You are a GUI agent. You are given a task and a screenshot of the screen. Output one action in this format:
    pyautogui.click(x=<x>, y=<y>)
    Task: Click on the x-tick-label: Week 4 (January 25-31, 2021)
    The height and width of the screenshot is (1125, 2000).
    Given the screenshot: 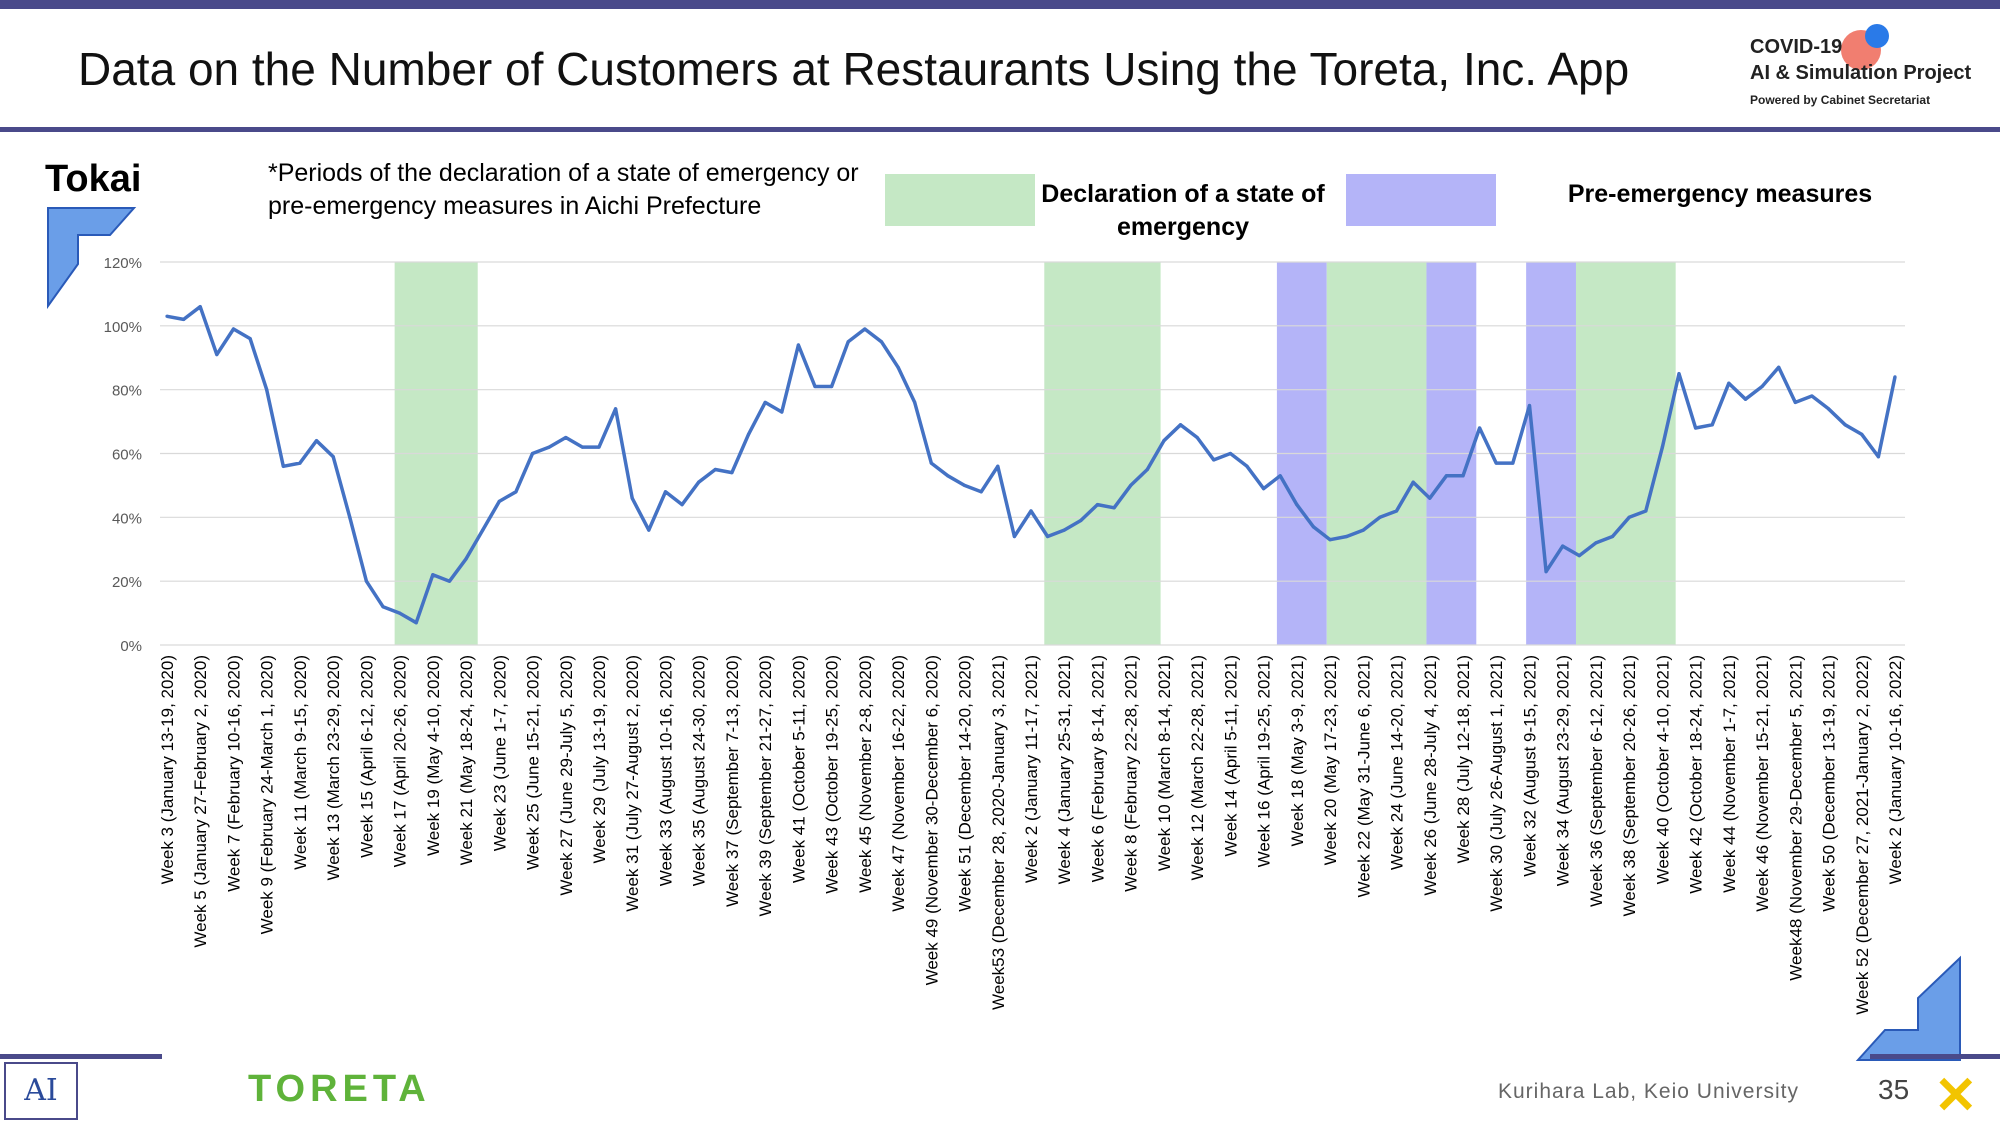 What is the action you would take?
    pyautogui.click(x=1064, y=769)
    